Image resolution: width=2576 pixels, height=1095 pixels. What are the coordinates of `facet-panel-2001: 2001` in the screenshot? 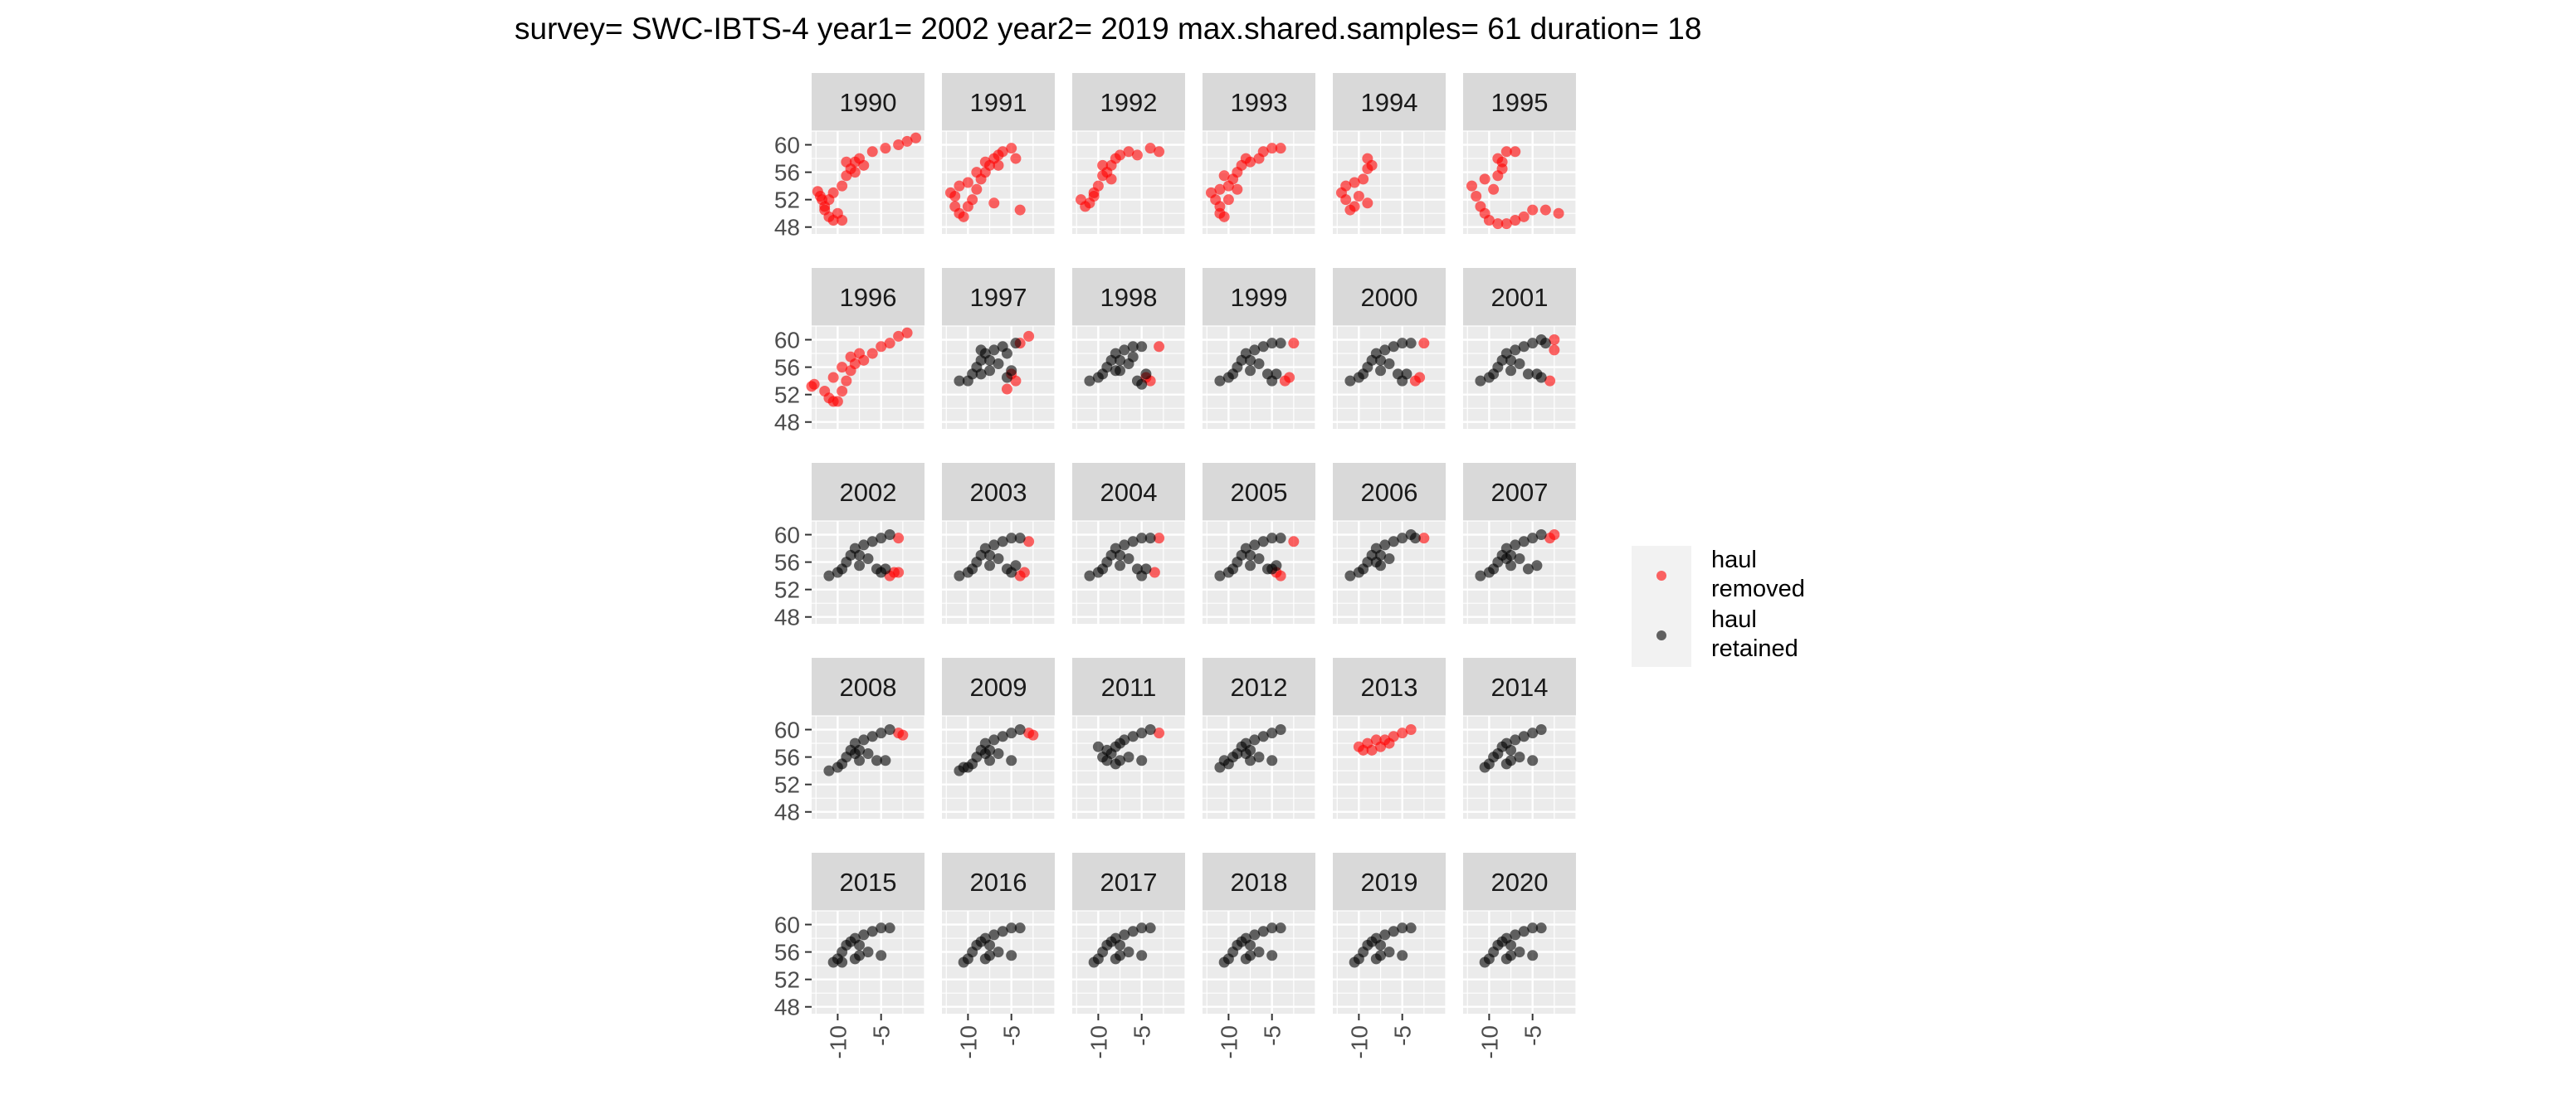 It's located at (1520, 348).